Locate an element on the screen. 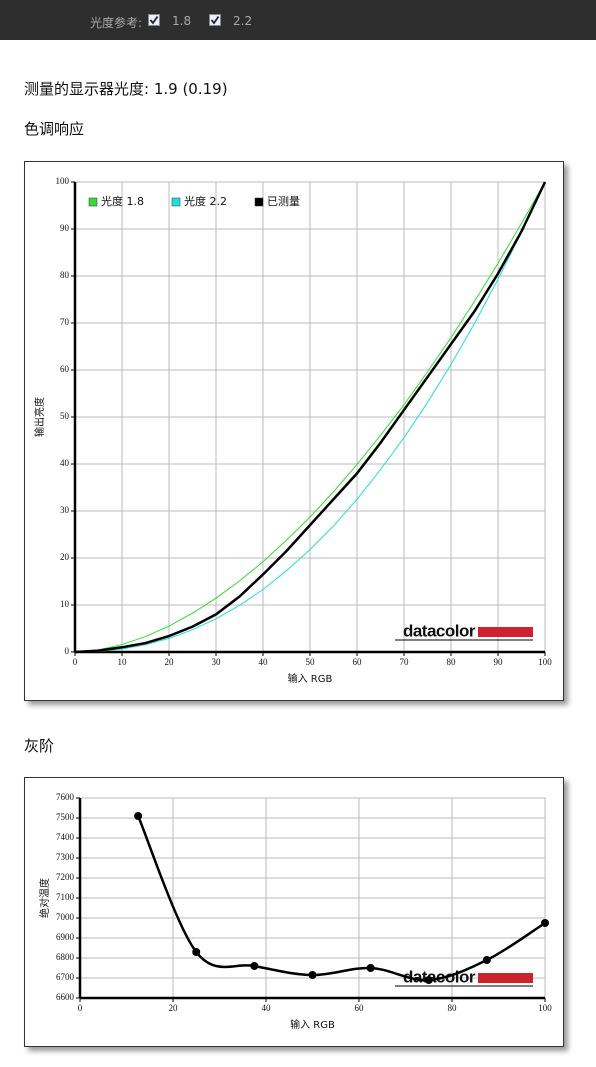 The height and width of the screenshot is (1067, 596). x-tick-label: 30 is located at coordinates (217, 662).